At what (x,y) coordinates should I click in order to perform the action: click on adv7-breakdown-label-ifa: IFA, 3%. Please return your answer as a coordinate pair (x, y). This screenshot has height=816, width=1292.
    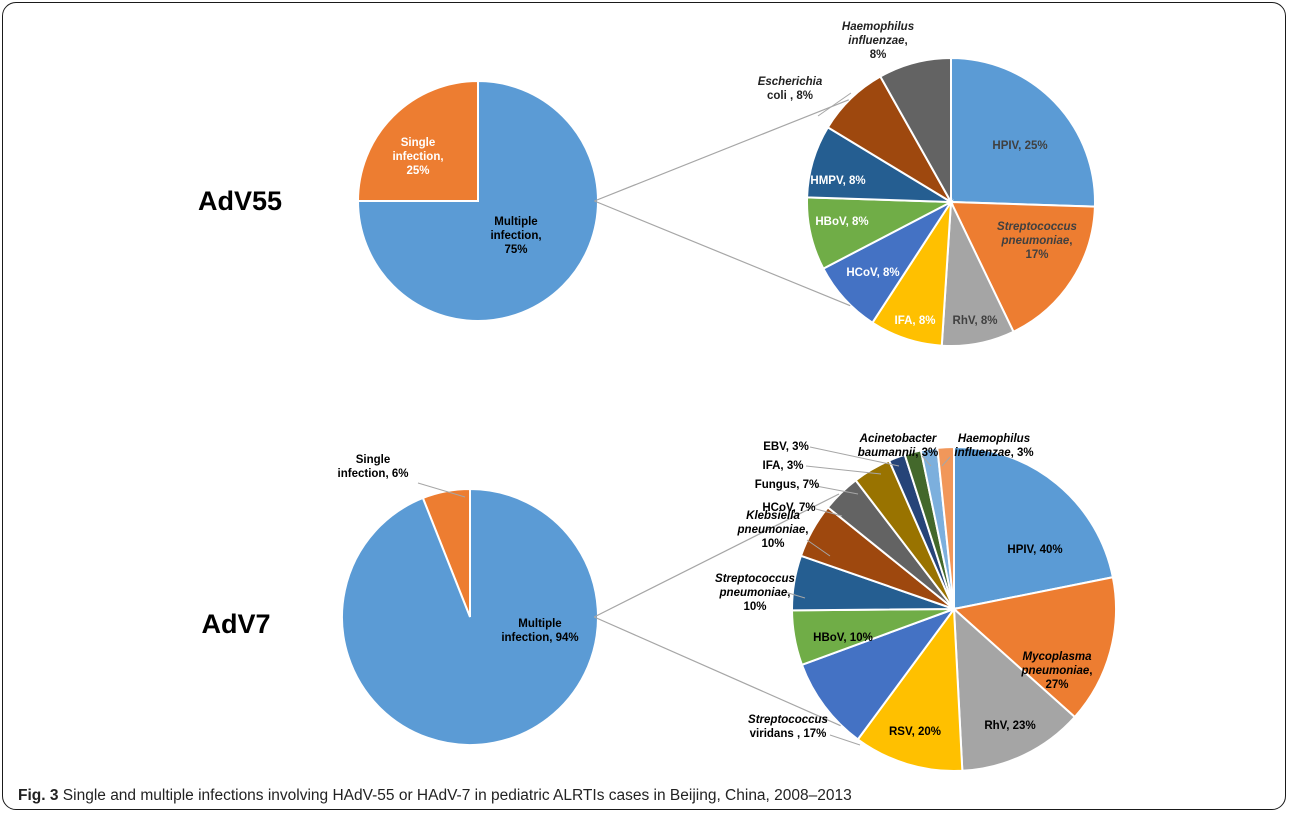
    Looking at the image, I should click on (783, 466).